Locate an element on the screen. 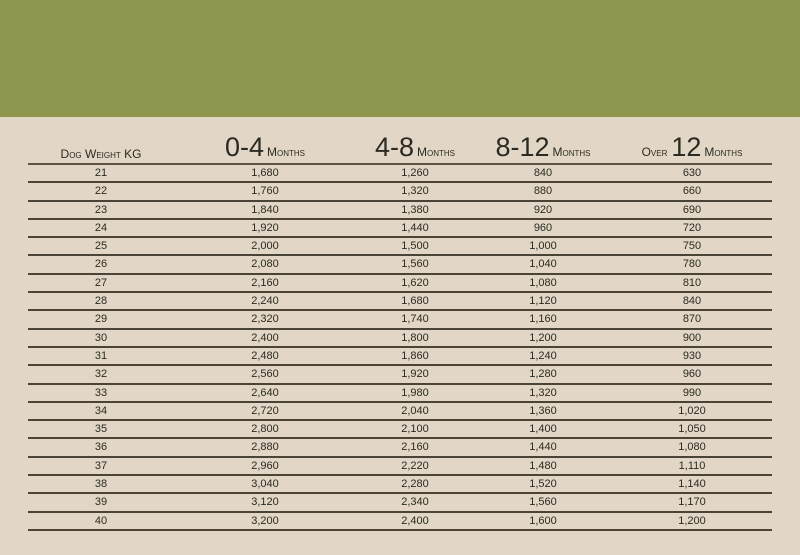 This screenshot has height=555, width=800. table-cell: 1,000 is located at coordinates (543, 246).